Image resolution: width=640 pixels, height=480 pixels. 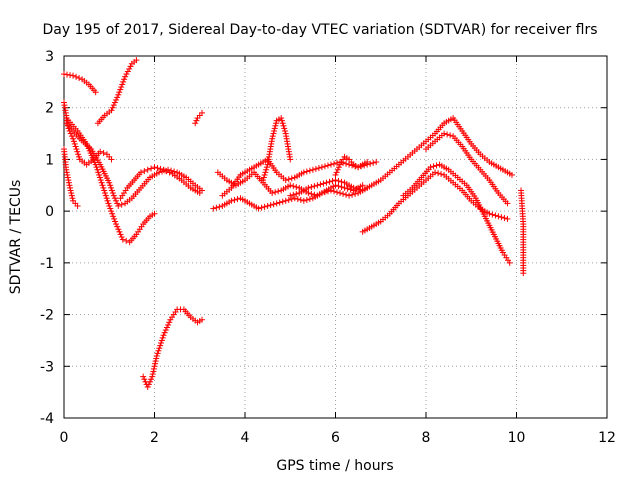 I want to click on x-tick-labels: 0 2 4 6 8 10 12, so click(x=338, y=438).